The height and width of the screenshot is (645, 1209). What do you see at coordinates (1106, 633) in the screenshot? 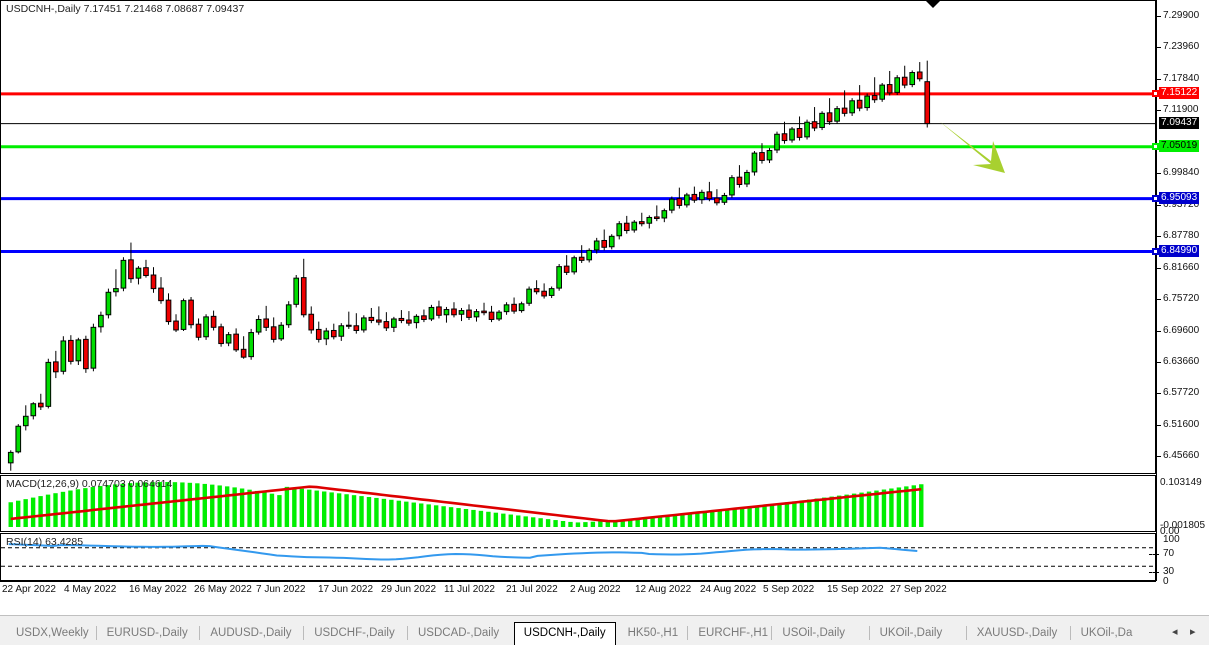
I see `chart-tab-ukoil-da: UKOil-,Da` at bounding box center [1106, 633].